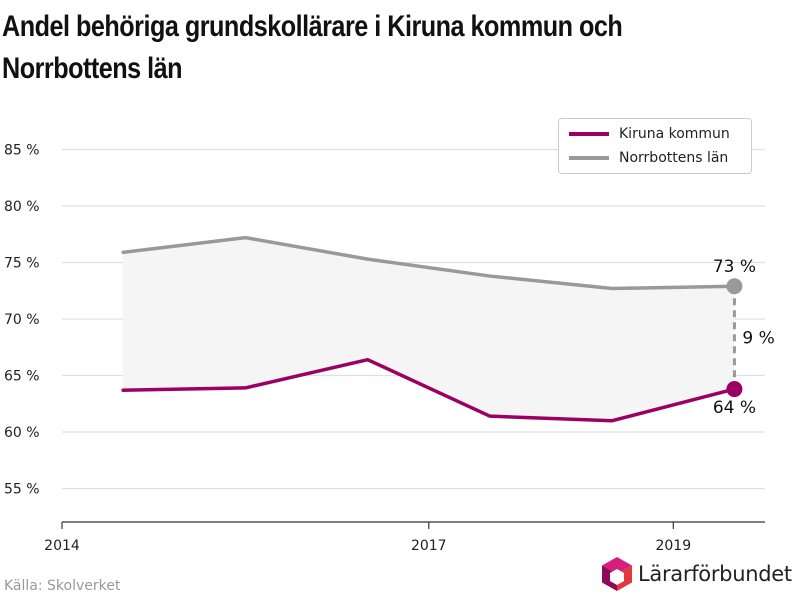 The image size is (800, 600). I want to click on logo-mark-icon, so click(617, 574).